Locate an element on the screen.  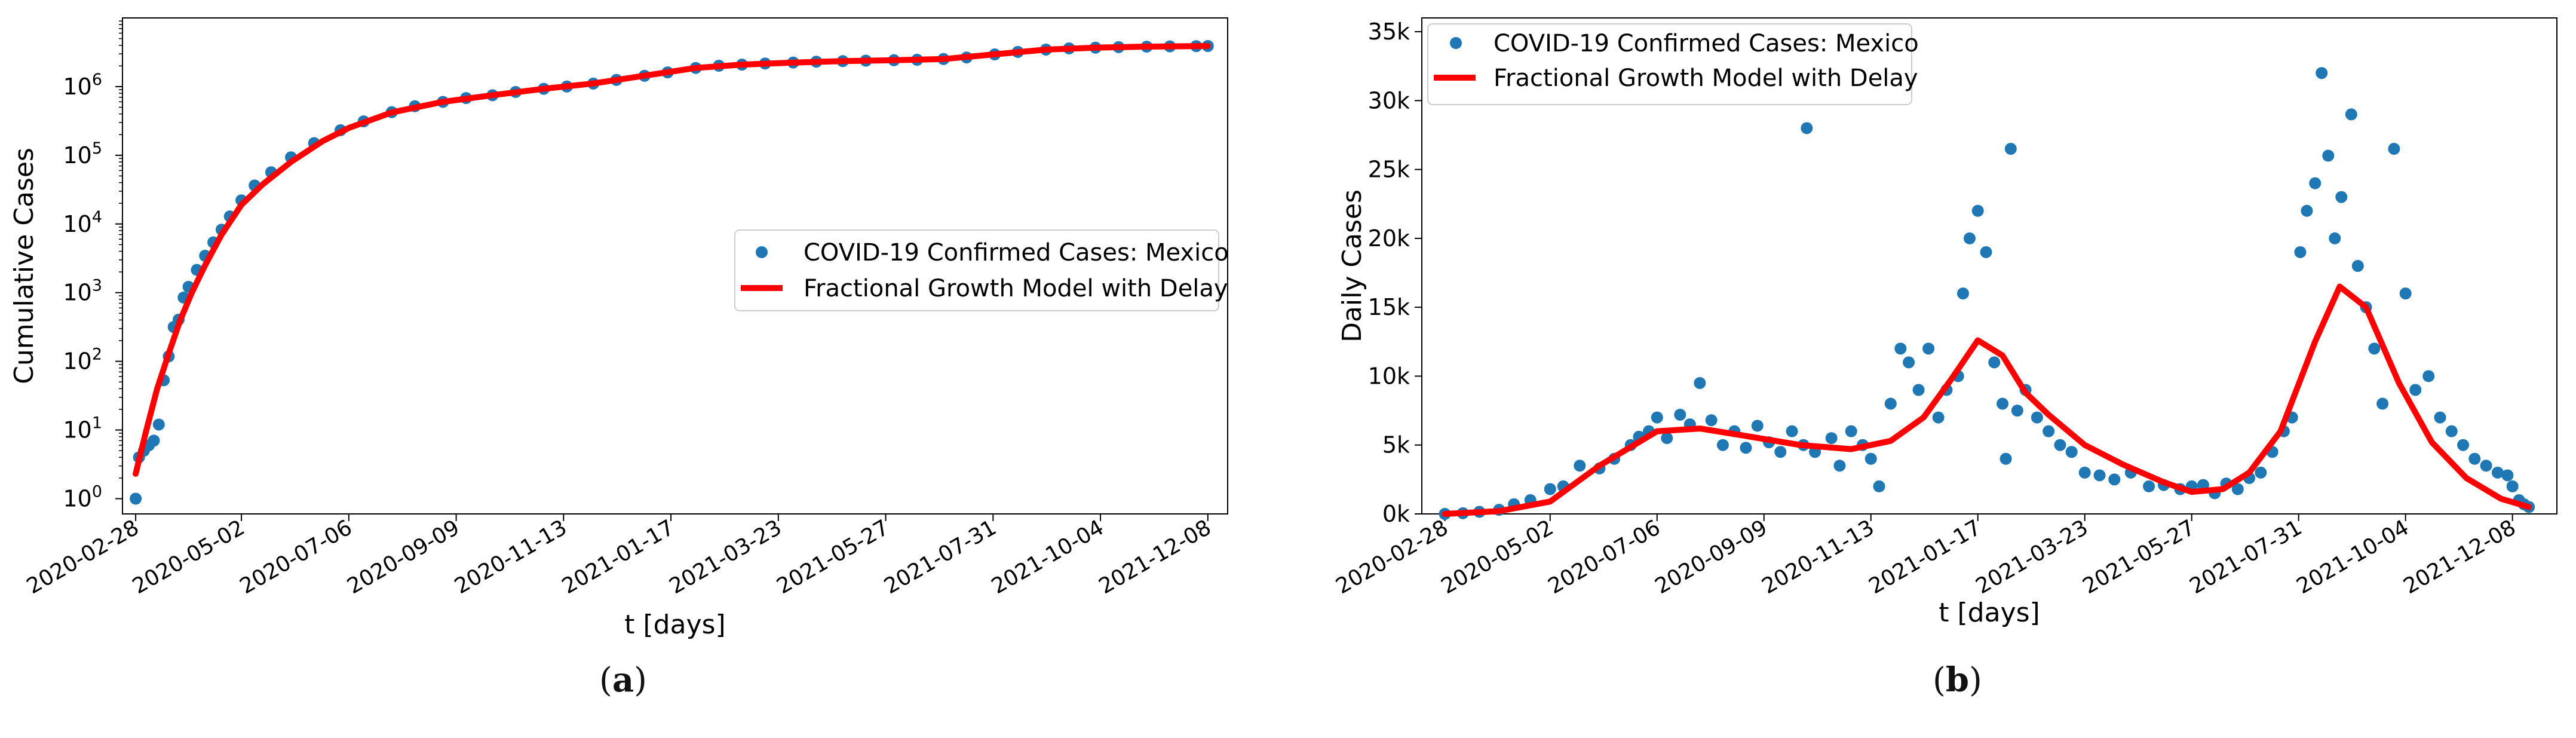
x-tick-label: 2020-05-02 is located at coordinates (188, 557).